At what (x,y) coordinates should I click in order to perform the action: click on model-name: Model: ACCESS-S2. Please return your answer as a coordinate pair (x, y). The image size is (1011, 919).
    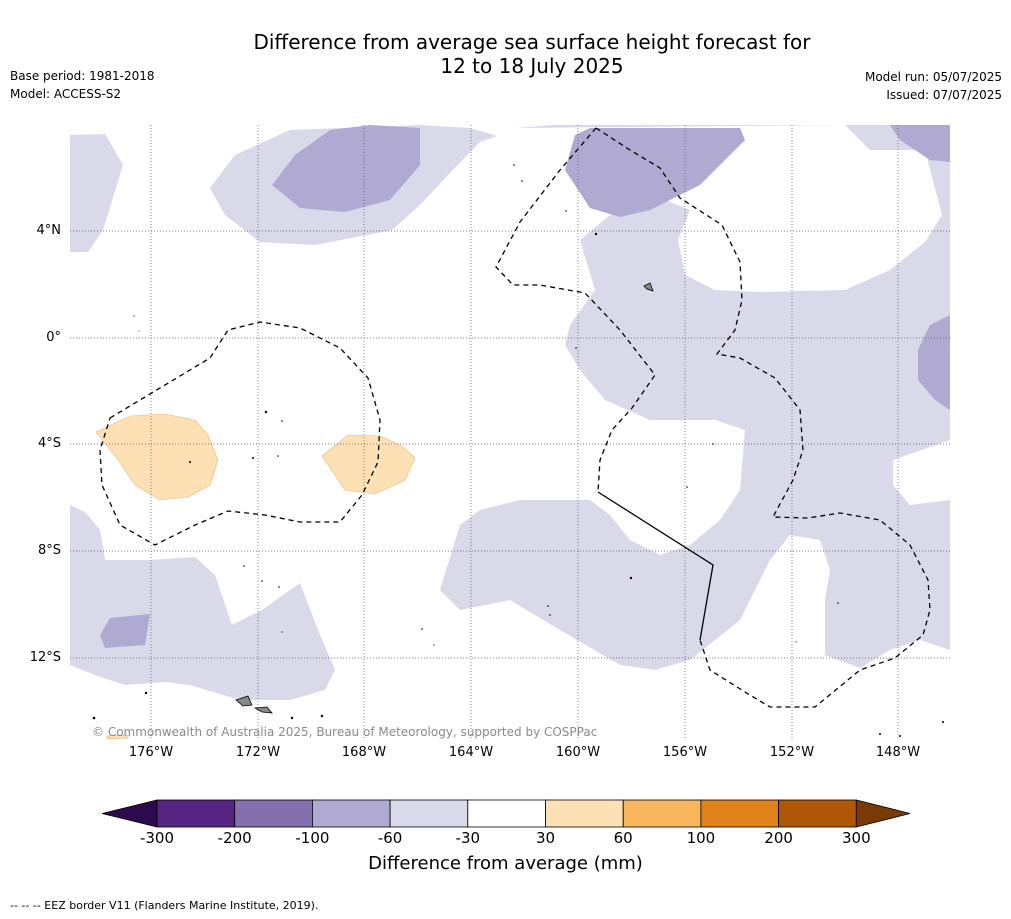
    Looking at the image, I should click on (66, 94).